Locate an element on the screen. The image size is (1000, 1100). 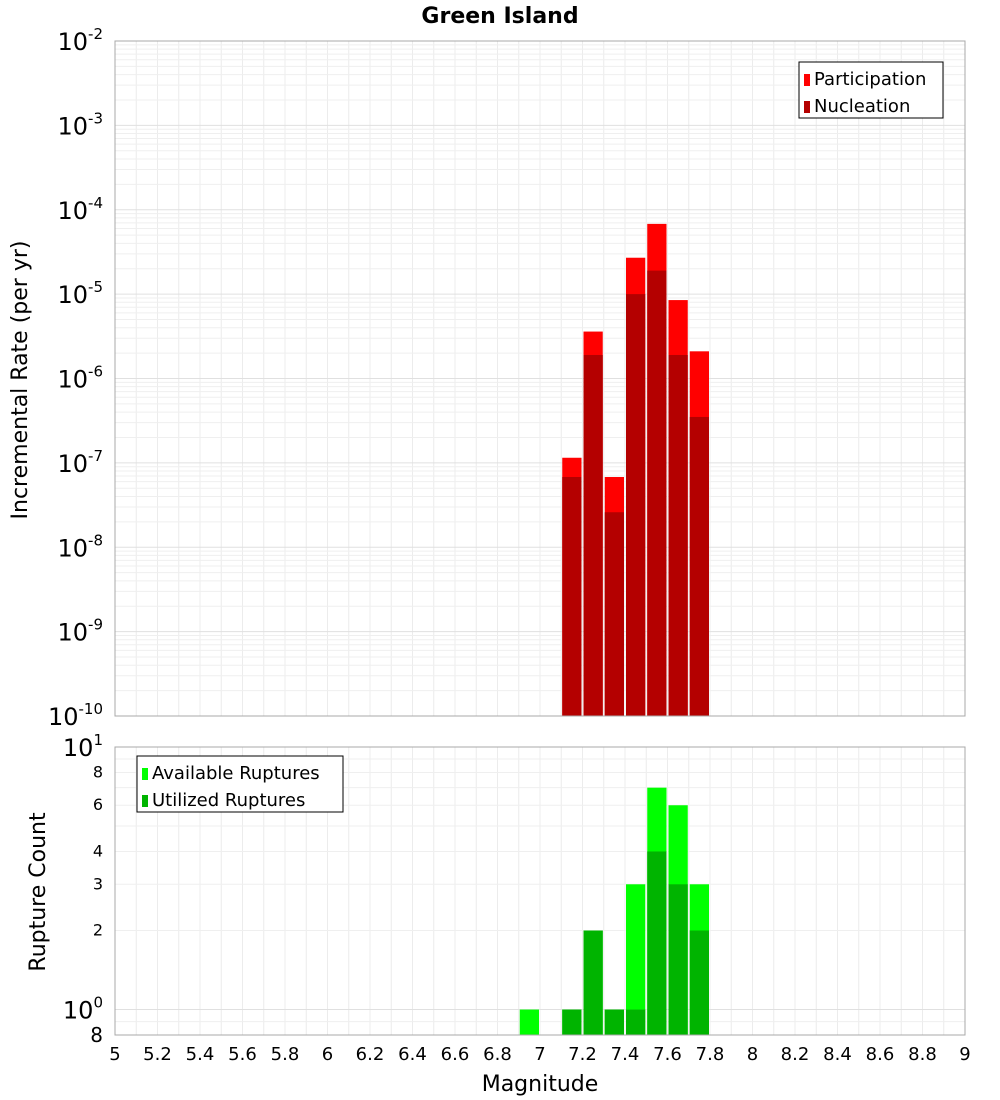
legend-label: Utilized Ruptures is located at coordinates (228, 800).